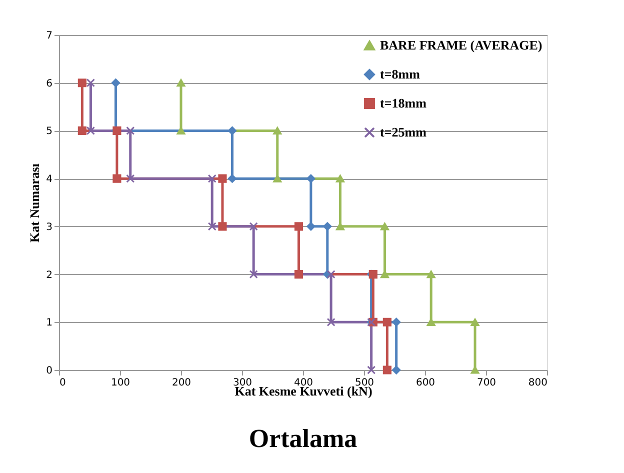 This screenshot has height=473, width=624. What do you see at coordinates (49, 227) in the screenshot?
I see `y-tick-label: 3` at bounding box center [49, 227].